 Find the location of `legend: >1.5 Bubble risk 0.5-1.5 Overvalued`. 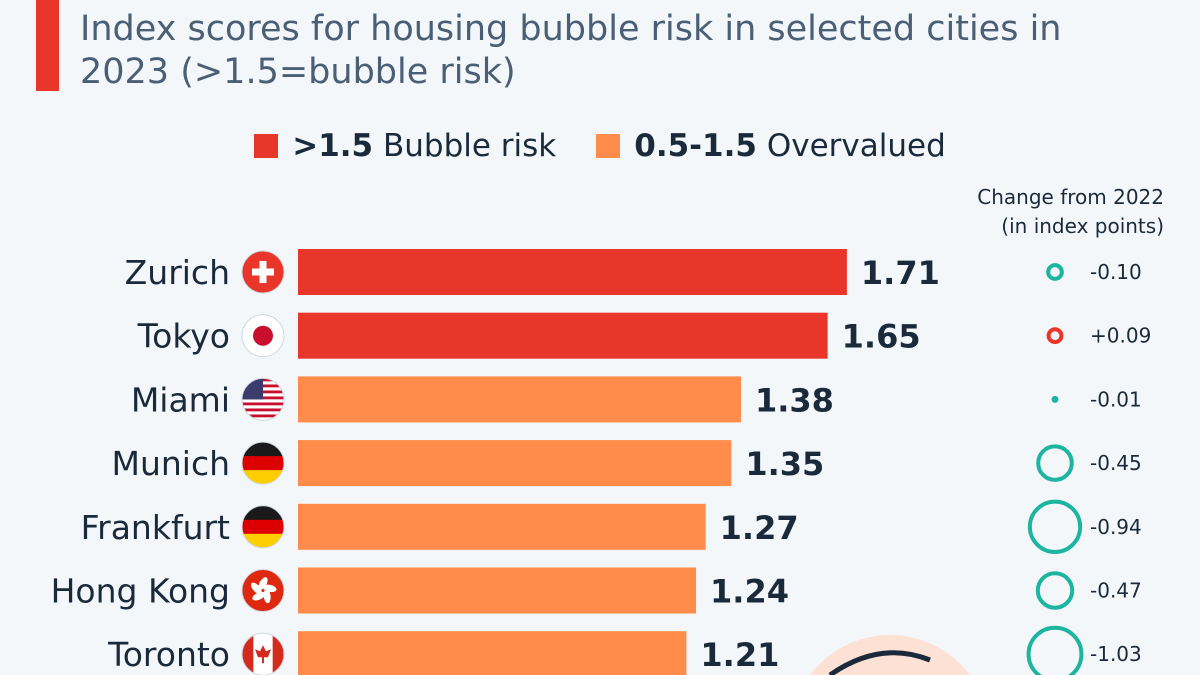

legend: >1.5 Bubble risk 0.5-1.5 Overvalued is located at coordinates (600, 146).